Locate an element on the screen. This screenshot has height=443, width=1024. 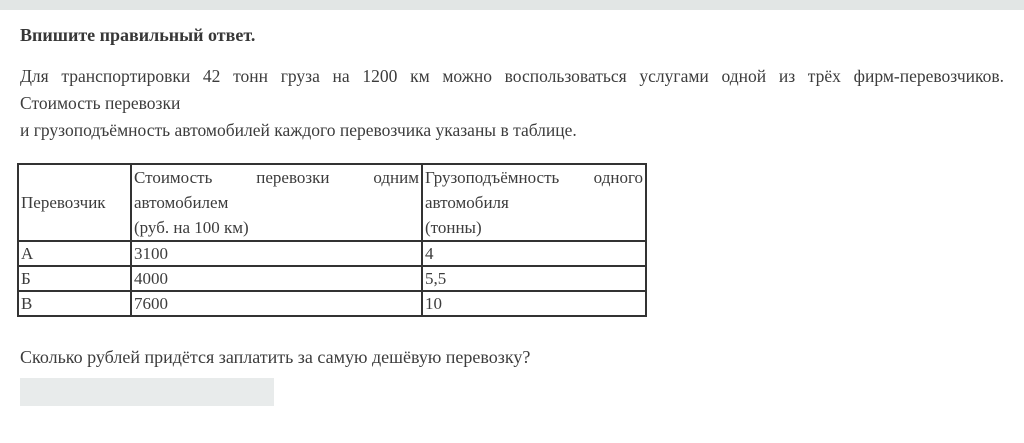
top-bar is located at coordinates (512, 5).